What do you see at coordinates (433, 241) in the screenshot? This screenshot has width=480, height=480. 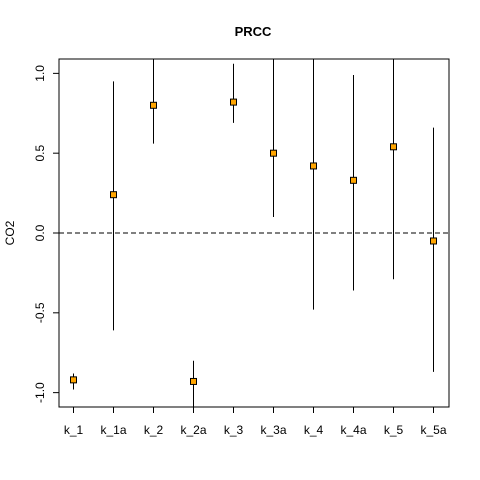 I see `point-marker-k_5a` at bounding box center [433, 241].